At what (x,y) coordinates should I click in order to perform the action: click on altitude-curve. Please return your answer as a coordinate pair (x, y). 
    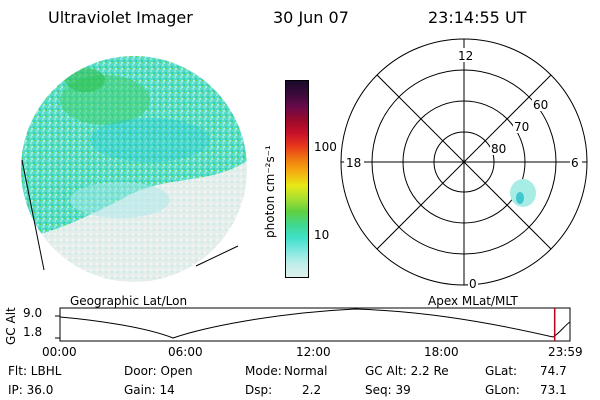
    Looking at the image, I should click on (315, 323).